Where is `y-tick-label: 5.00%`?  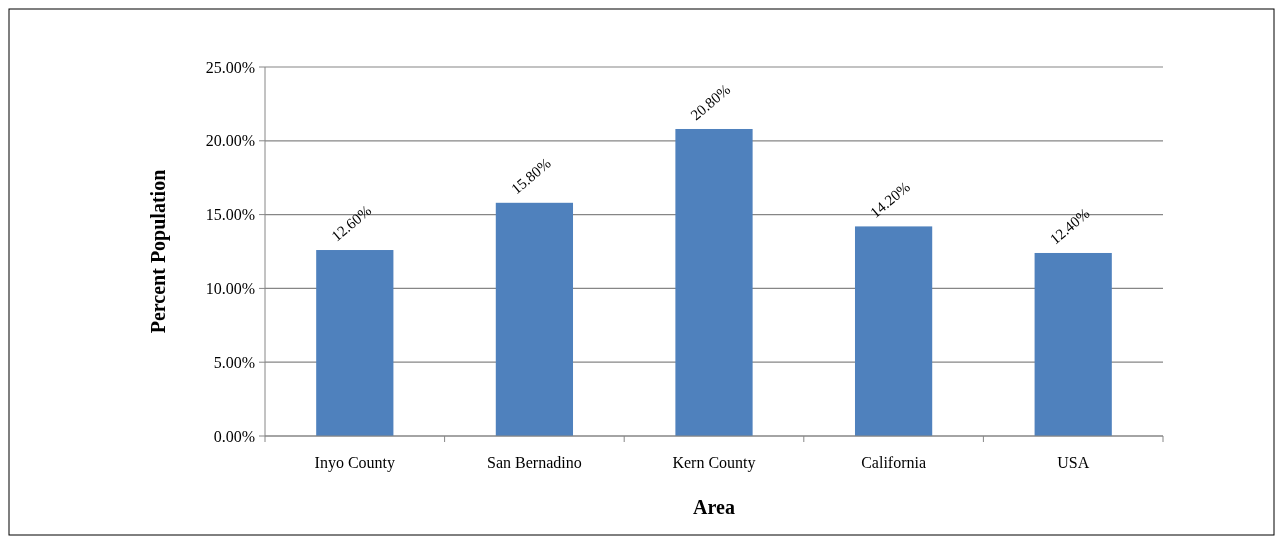
y-tick-label: 5.00% is located at coordinates (234, 362).